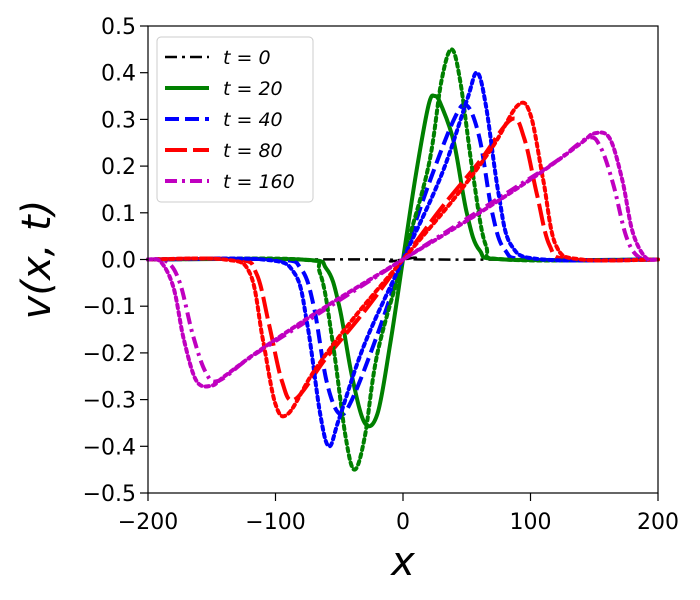  Describe the element at coordinates (275, 522) in the screenshot. I see `x-tick-label: −100` at that location.